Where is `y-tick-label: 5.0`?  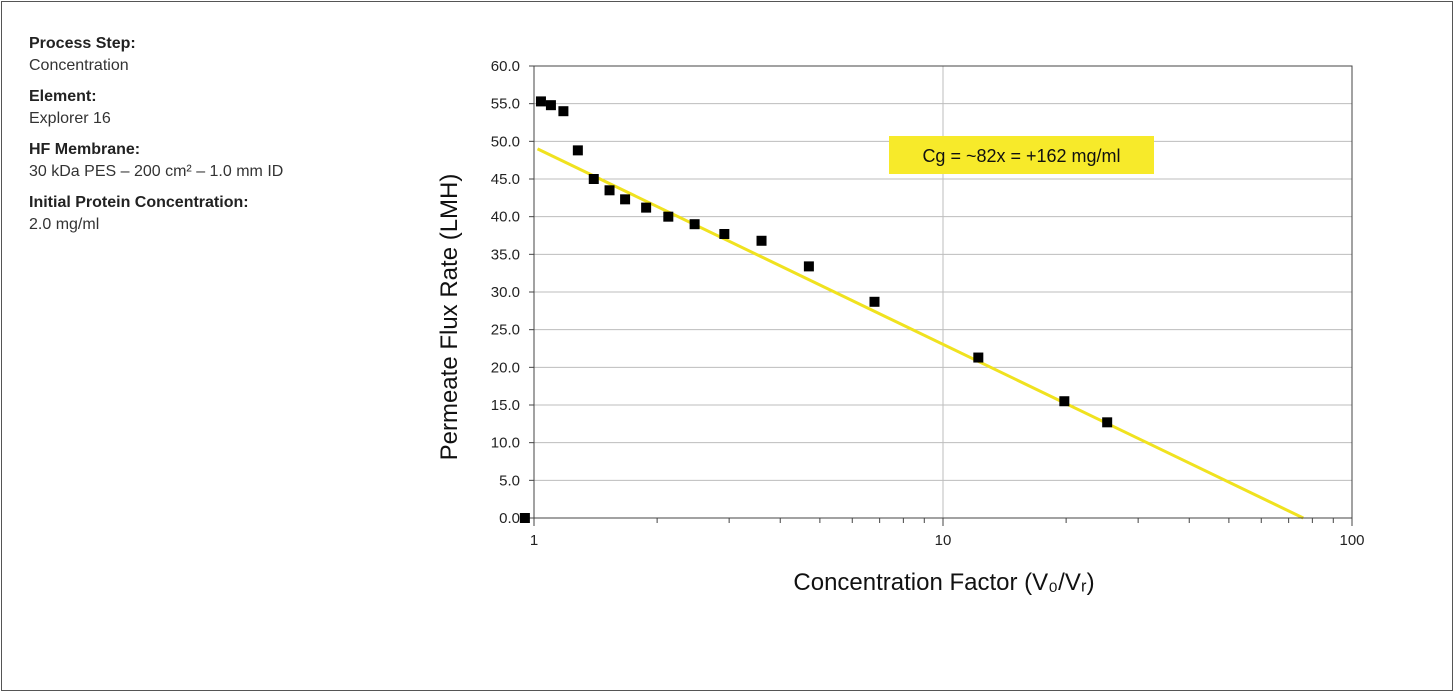 y-tick-label: 5.0 is located at coordinates (509, 480).